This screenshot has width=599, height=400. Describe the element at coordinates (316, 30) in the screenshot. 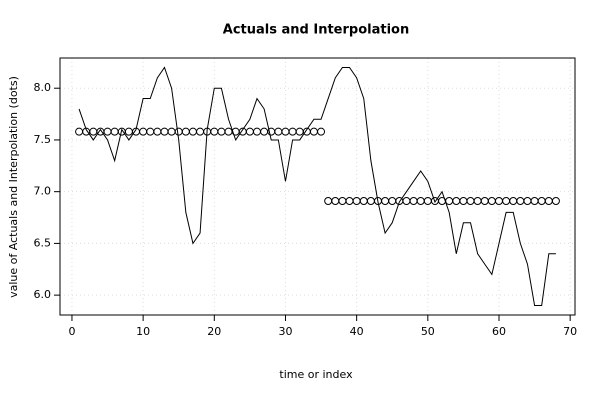

I see `chart-title: Actuals and Interpolation` at that location.